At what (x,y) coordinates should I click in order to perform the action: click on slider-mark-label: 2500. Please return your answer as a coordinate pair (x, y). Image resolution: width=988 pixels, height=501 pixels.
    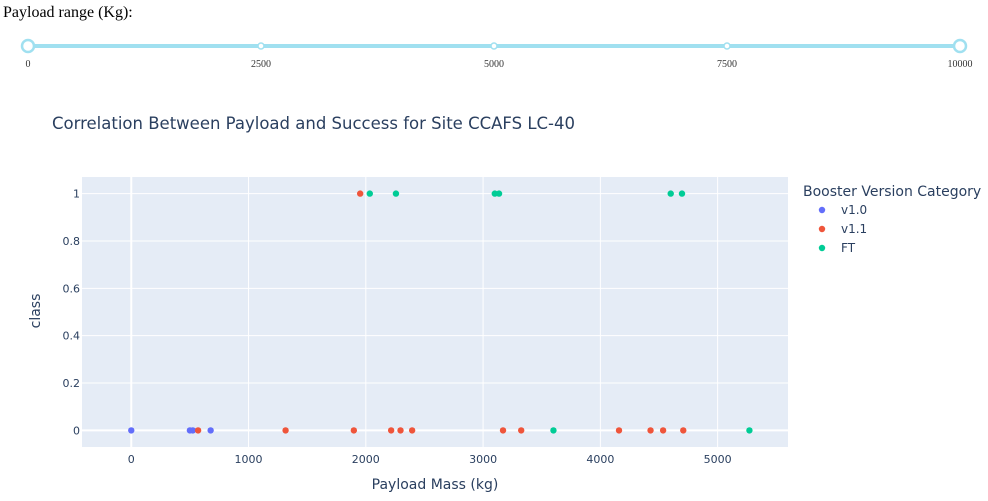
    Looking at the image, I should click on (261, 64).